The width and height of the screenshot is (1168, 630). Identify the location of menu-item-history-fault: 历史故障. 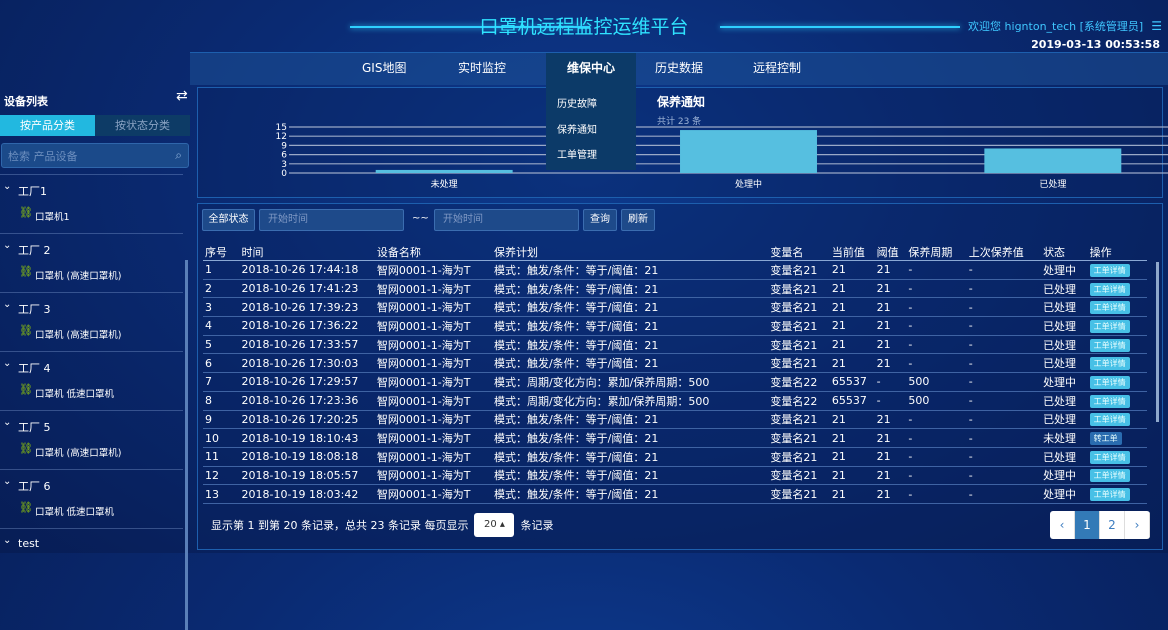
(577, 104).